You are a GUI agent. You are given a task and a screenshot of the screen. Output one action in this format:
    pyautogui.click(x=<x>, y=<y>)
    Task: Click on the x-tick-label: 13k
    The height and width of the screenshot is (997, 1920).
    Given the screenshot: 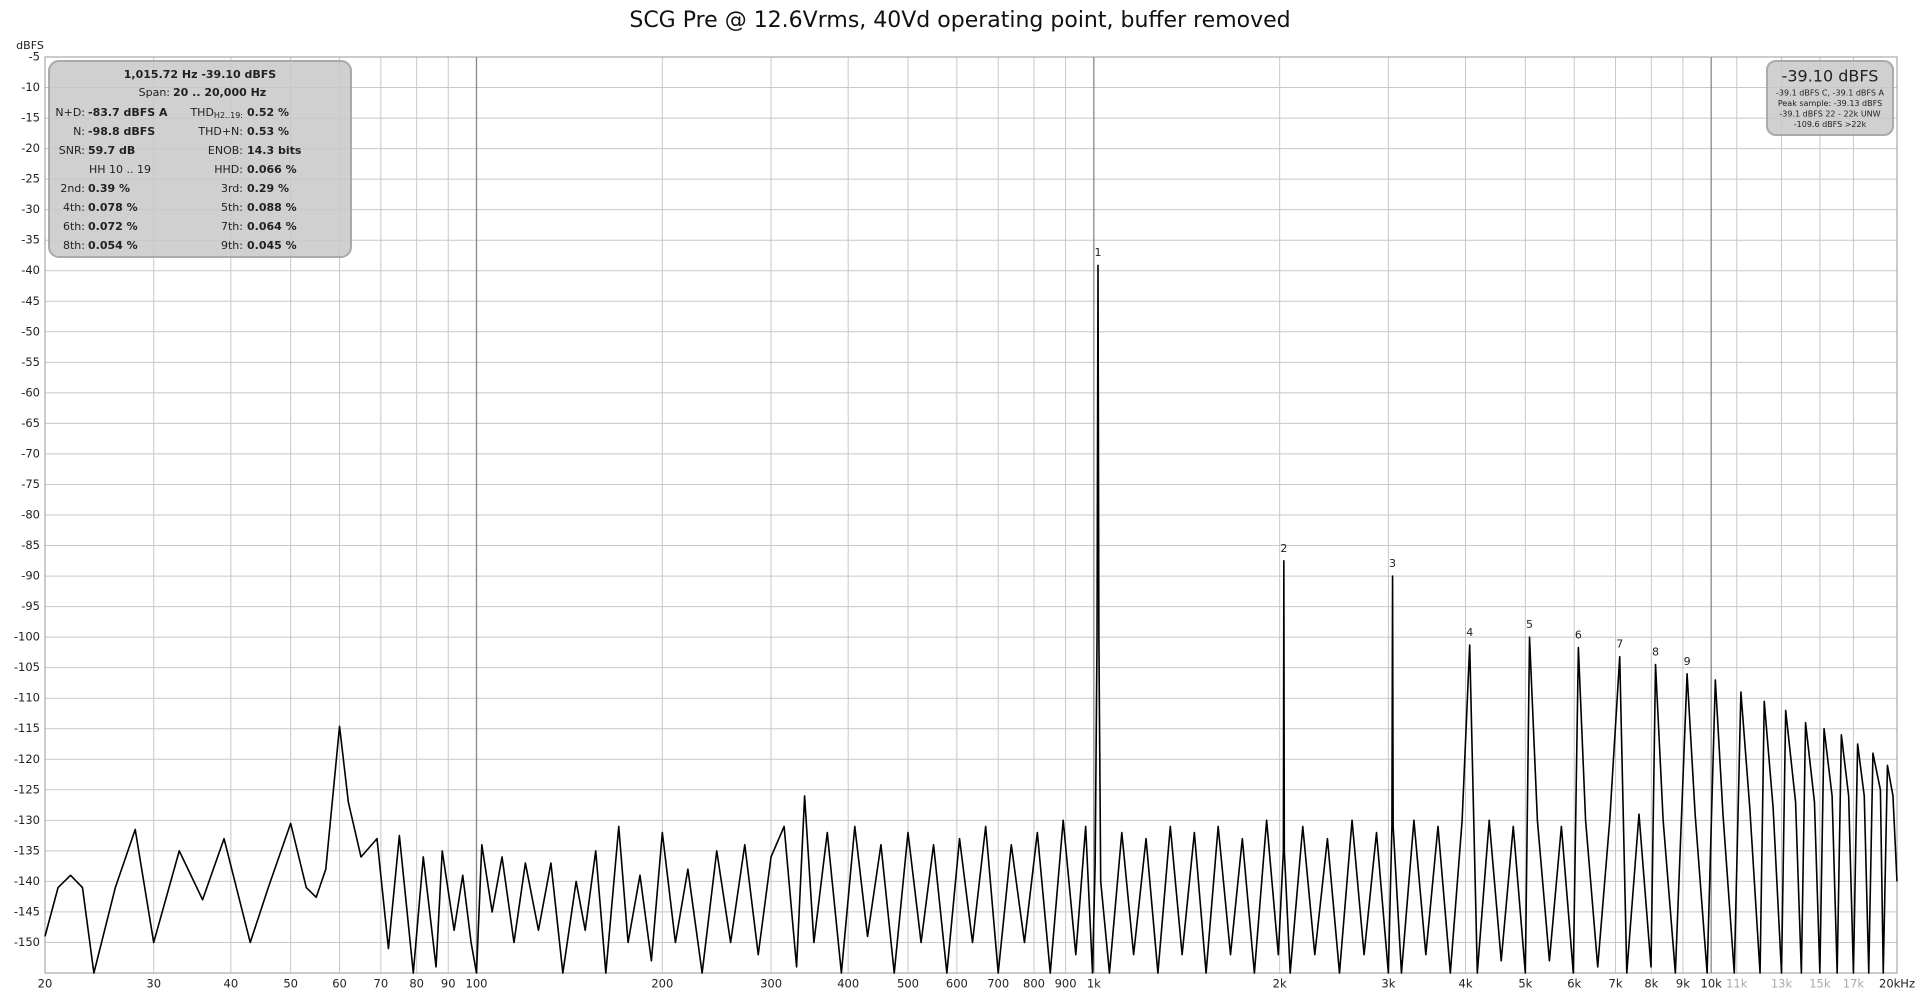 What is the action you would take?
    pyautogui.click(x=1782, y=984)
    